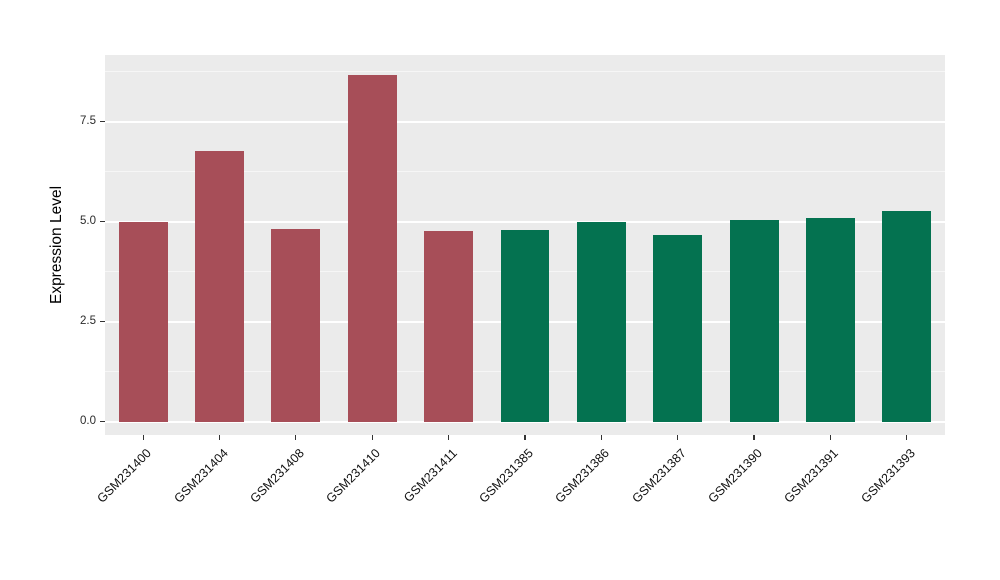 Image resolution: width=1000 pixels, height=580 pixels. What do you see at coordinates (200, 476) in the screenshot?
I see `x-tick-label: GSM231404` at bounding box center [200, 476].